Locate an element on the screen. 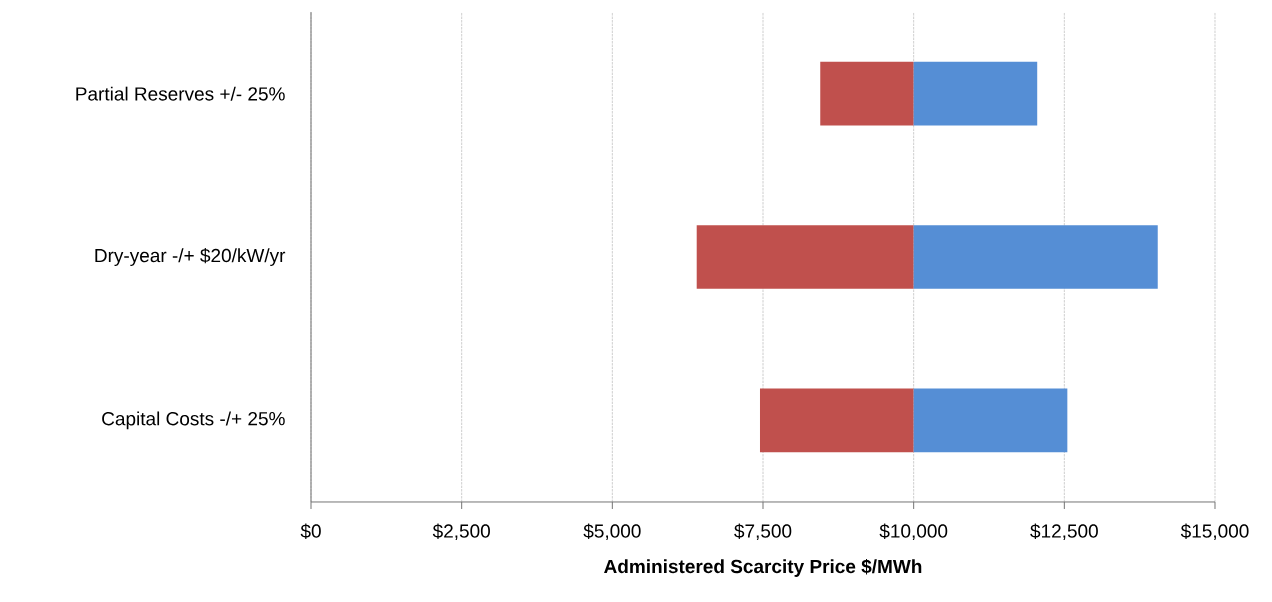 The image size is (1272, 602). x-tick-label: $0 is located at coordinates (310, 531).